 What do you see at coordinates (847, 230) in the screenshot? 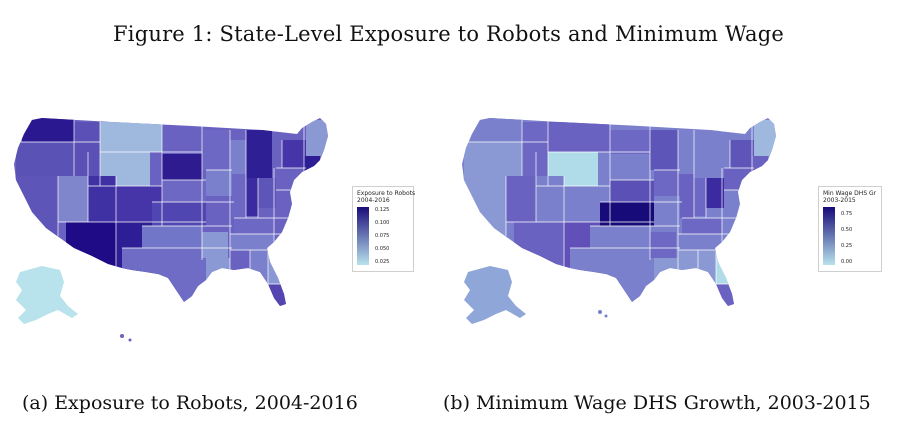
I see `legend-tick: 0.50` at bounding box center [847, 230].